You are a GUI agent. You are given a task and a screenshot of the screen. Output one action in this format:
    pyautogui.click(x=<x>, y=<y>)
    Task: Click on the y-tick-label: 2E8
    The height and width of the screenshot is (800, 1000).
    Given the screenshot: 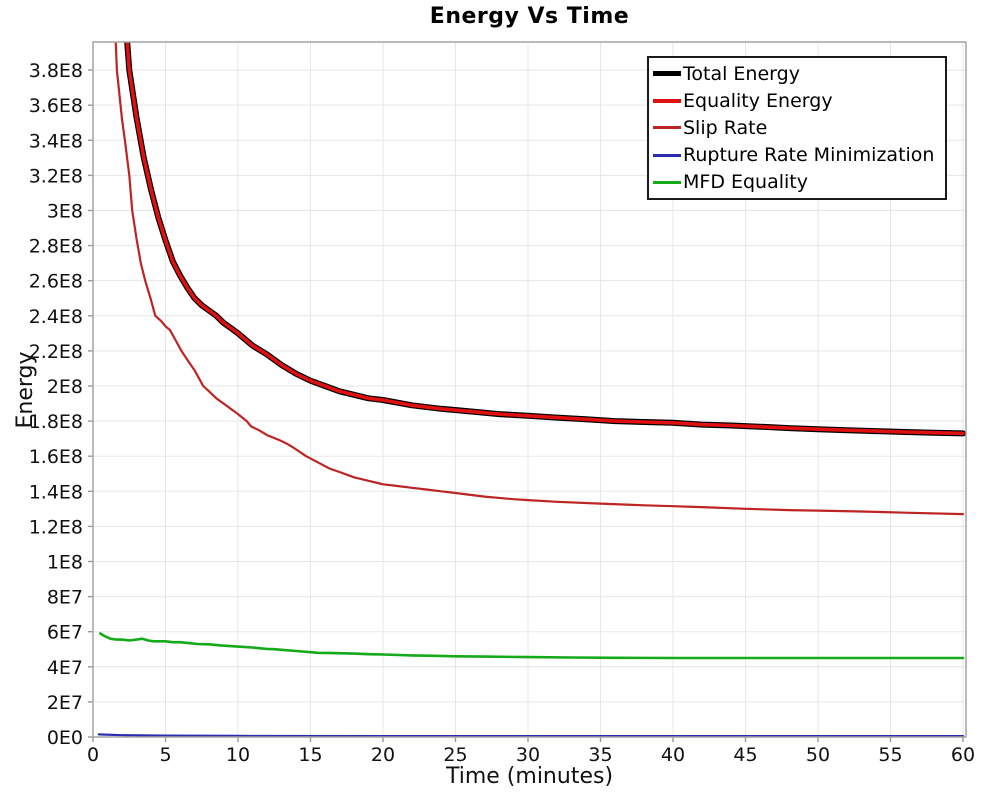 What is the action you would take?
    pyautogui.click(x=65, y=387)
    